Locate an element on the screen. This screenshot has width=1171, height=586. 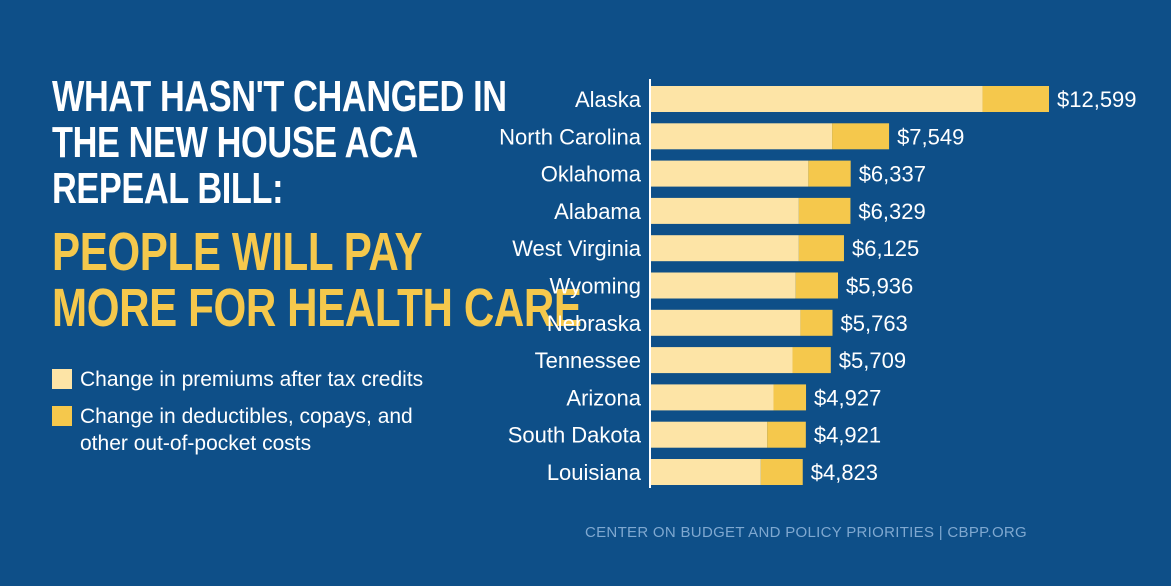
bar-premiums-wyoming is located at coordinates (723, 285).